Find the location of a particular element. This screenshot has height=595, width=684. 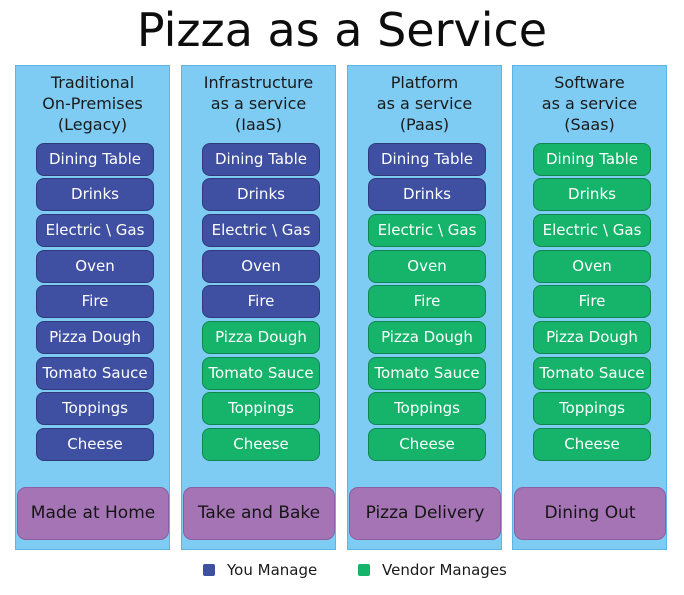

column-header-line: Software is located at coordinates (589, 82).